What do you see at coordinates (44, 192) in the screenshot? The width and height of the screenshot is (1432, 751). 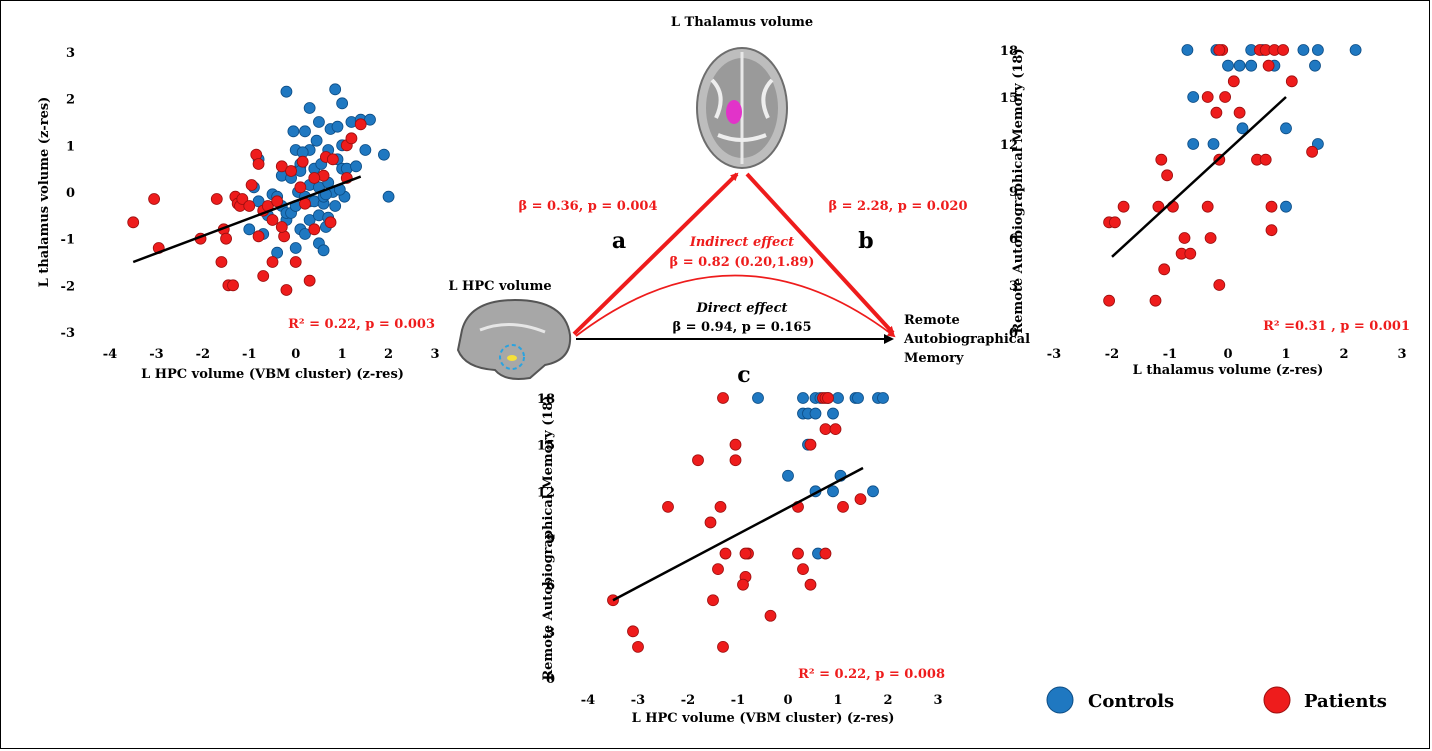 I see `y-axis-label: L thalamus volume (z-res)` at bounding box center [44, 192].